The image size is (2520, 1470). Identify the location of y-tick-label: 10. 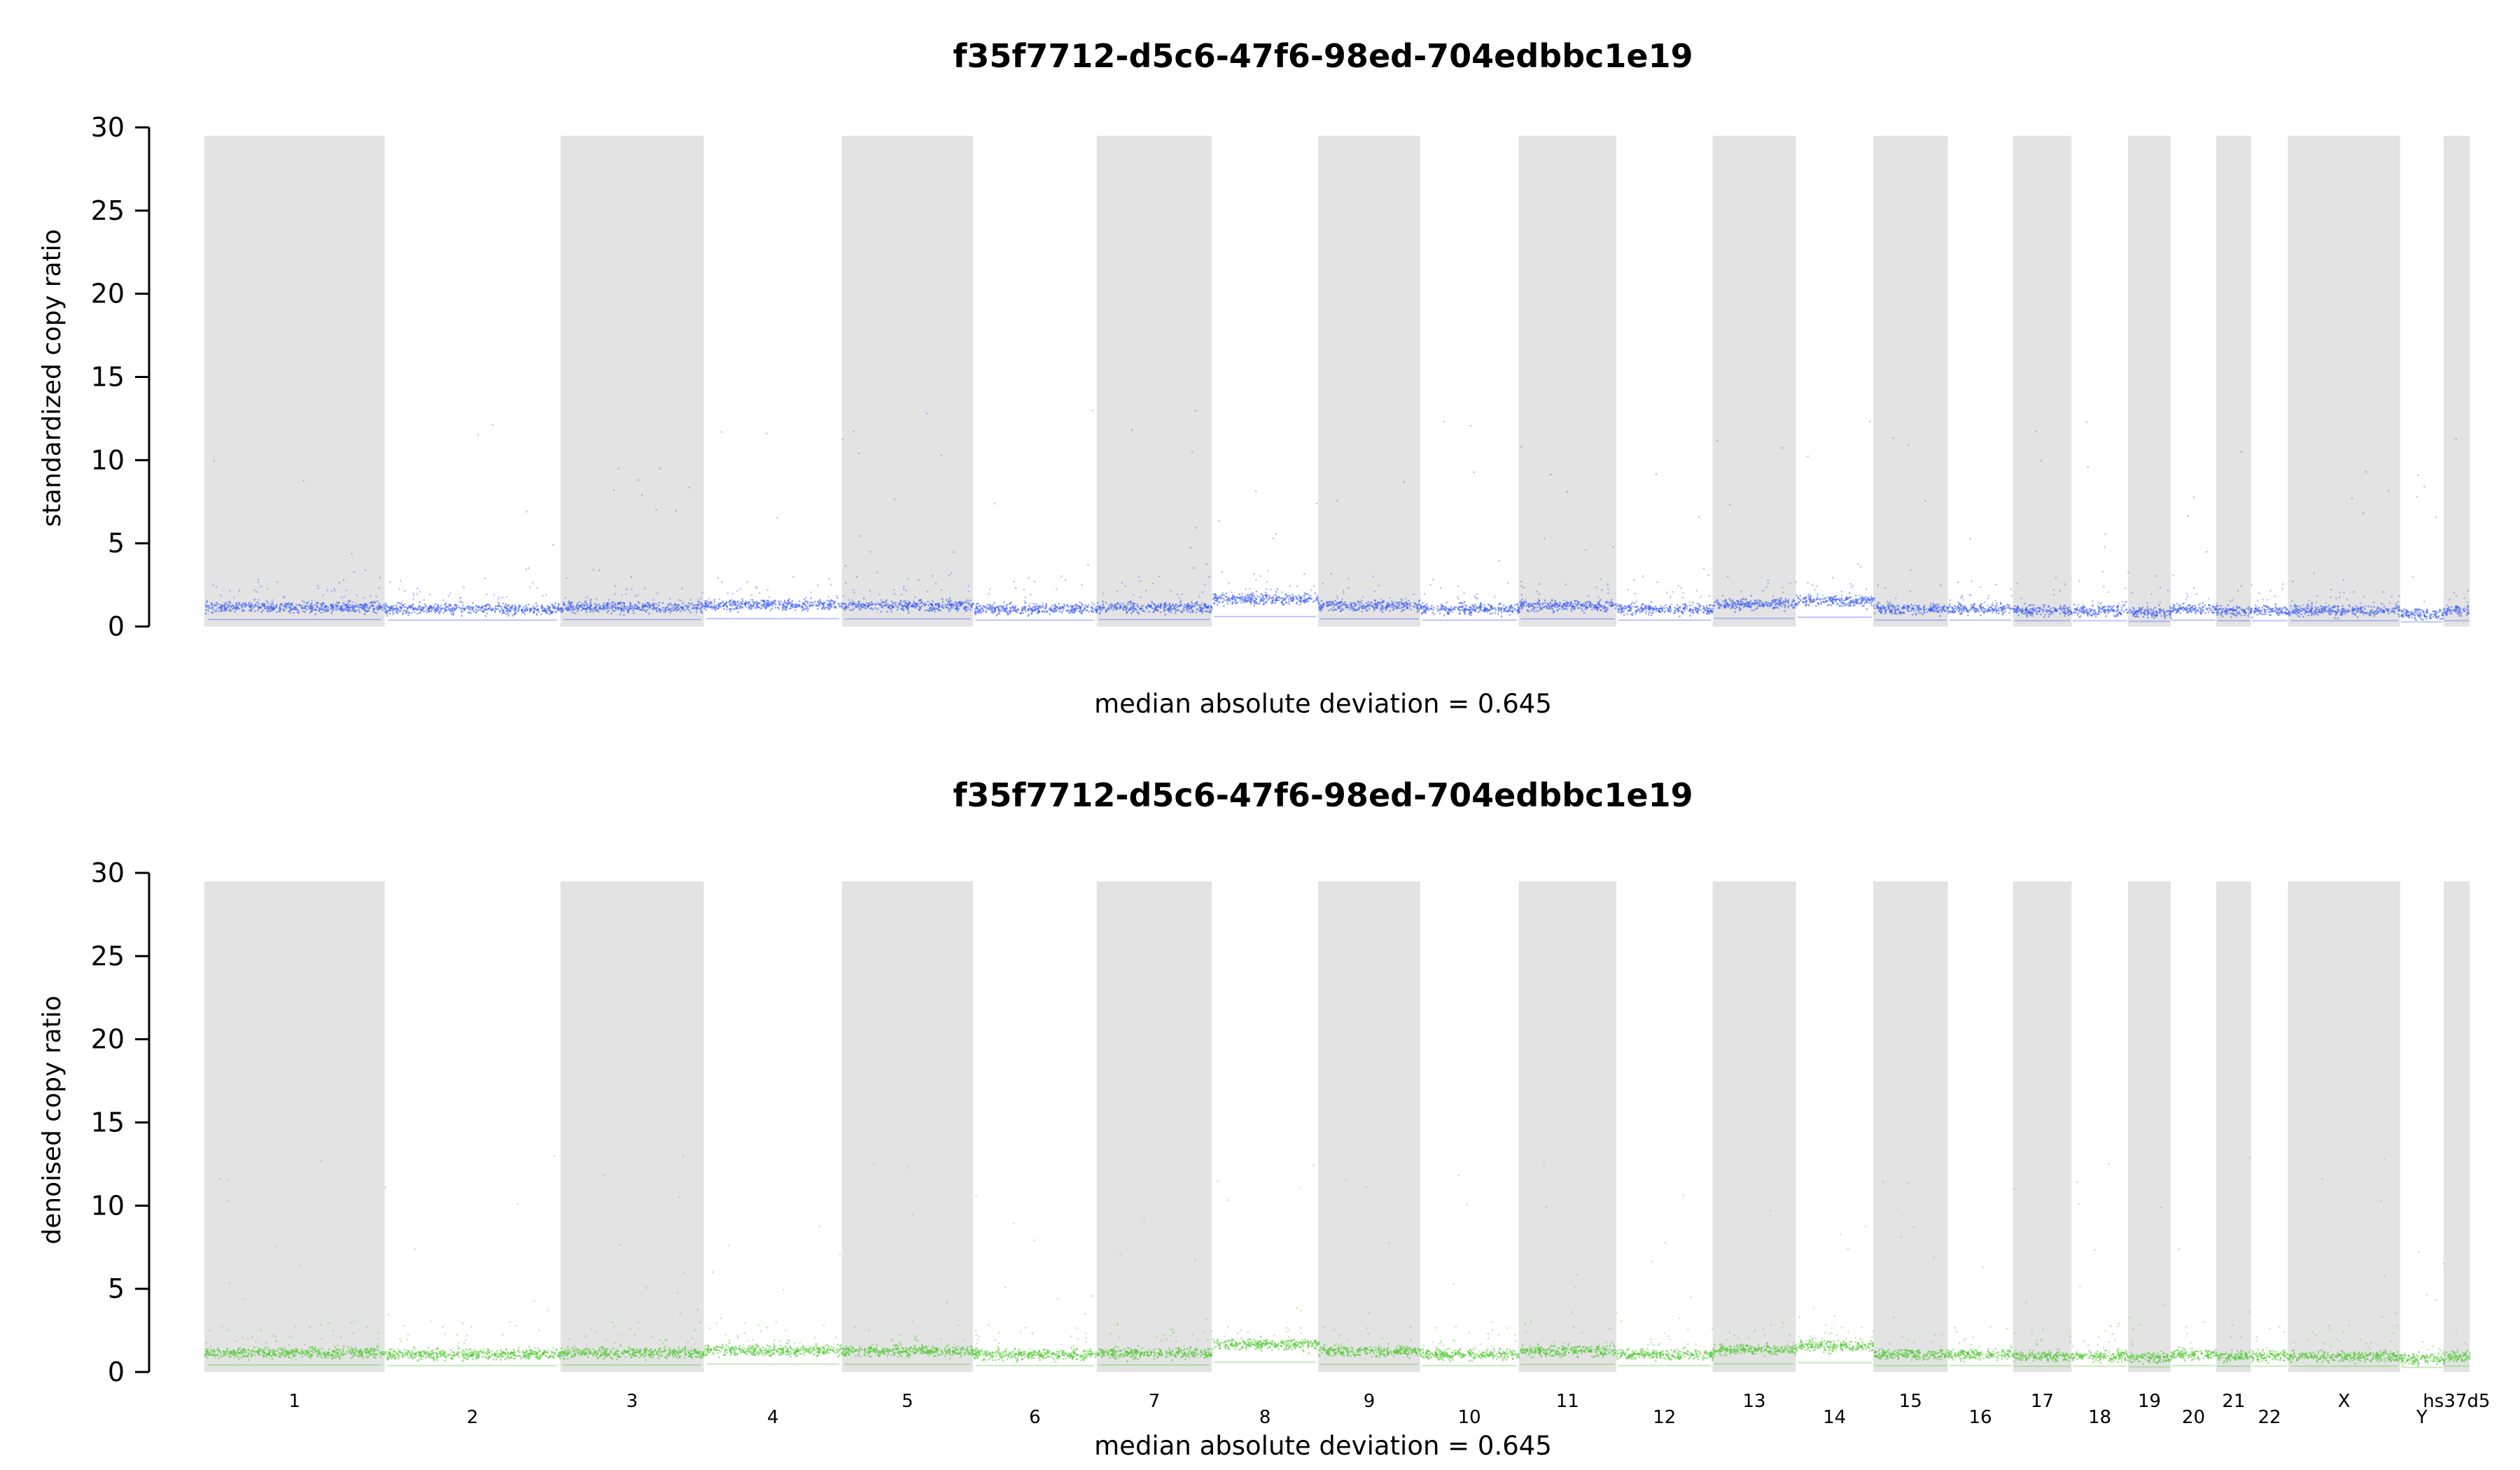
(108, 1205).